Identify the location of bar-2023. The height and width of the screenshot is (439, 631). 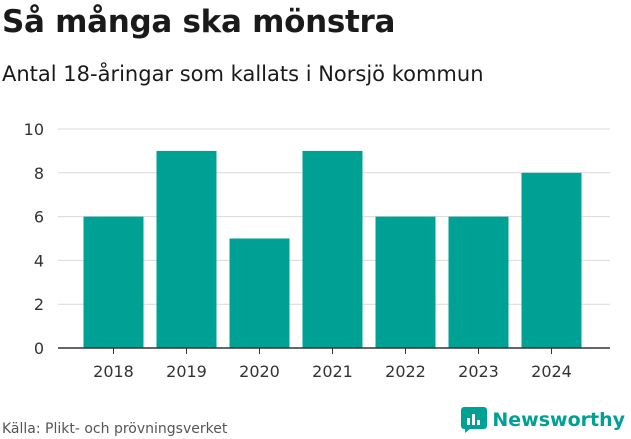
(478, 282).